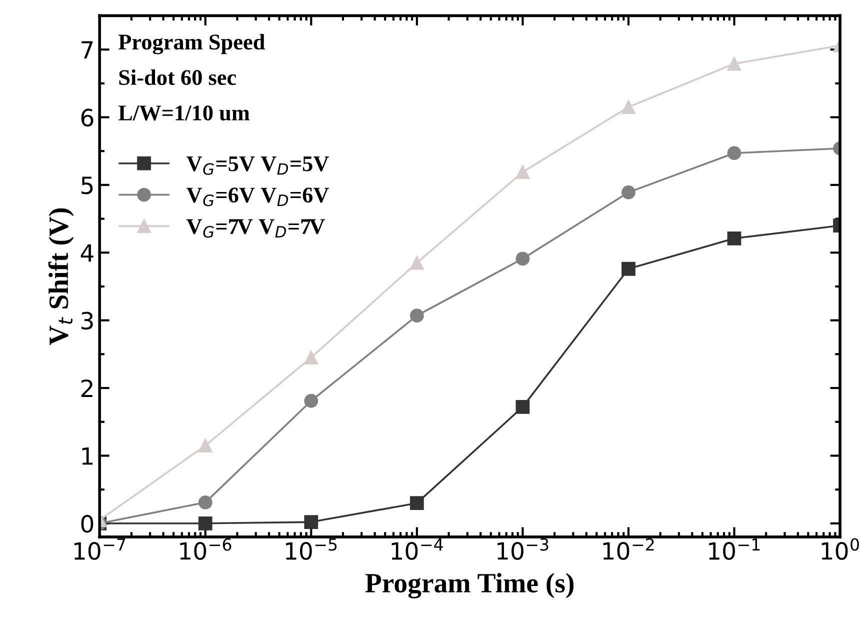  I want to click on y-tick-label: 5, so click(87, 185).